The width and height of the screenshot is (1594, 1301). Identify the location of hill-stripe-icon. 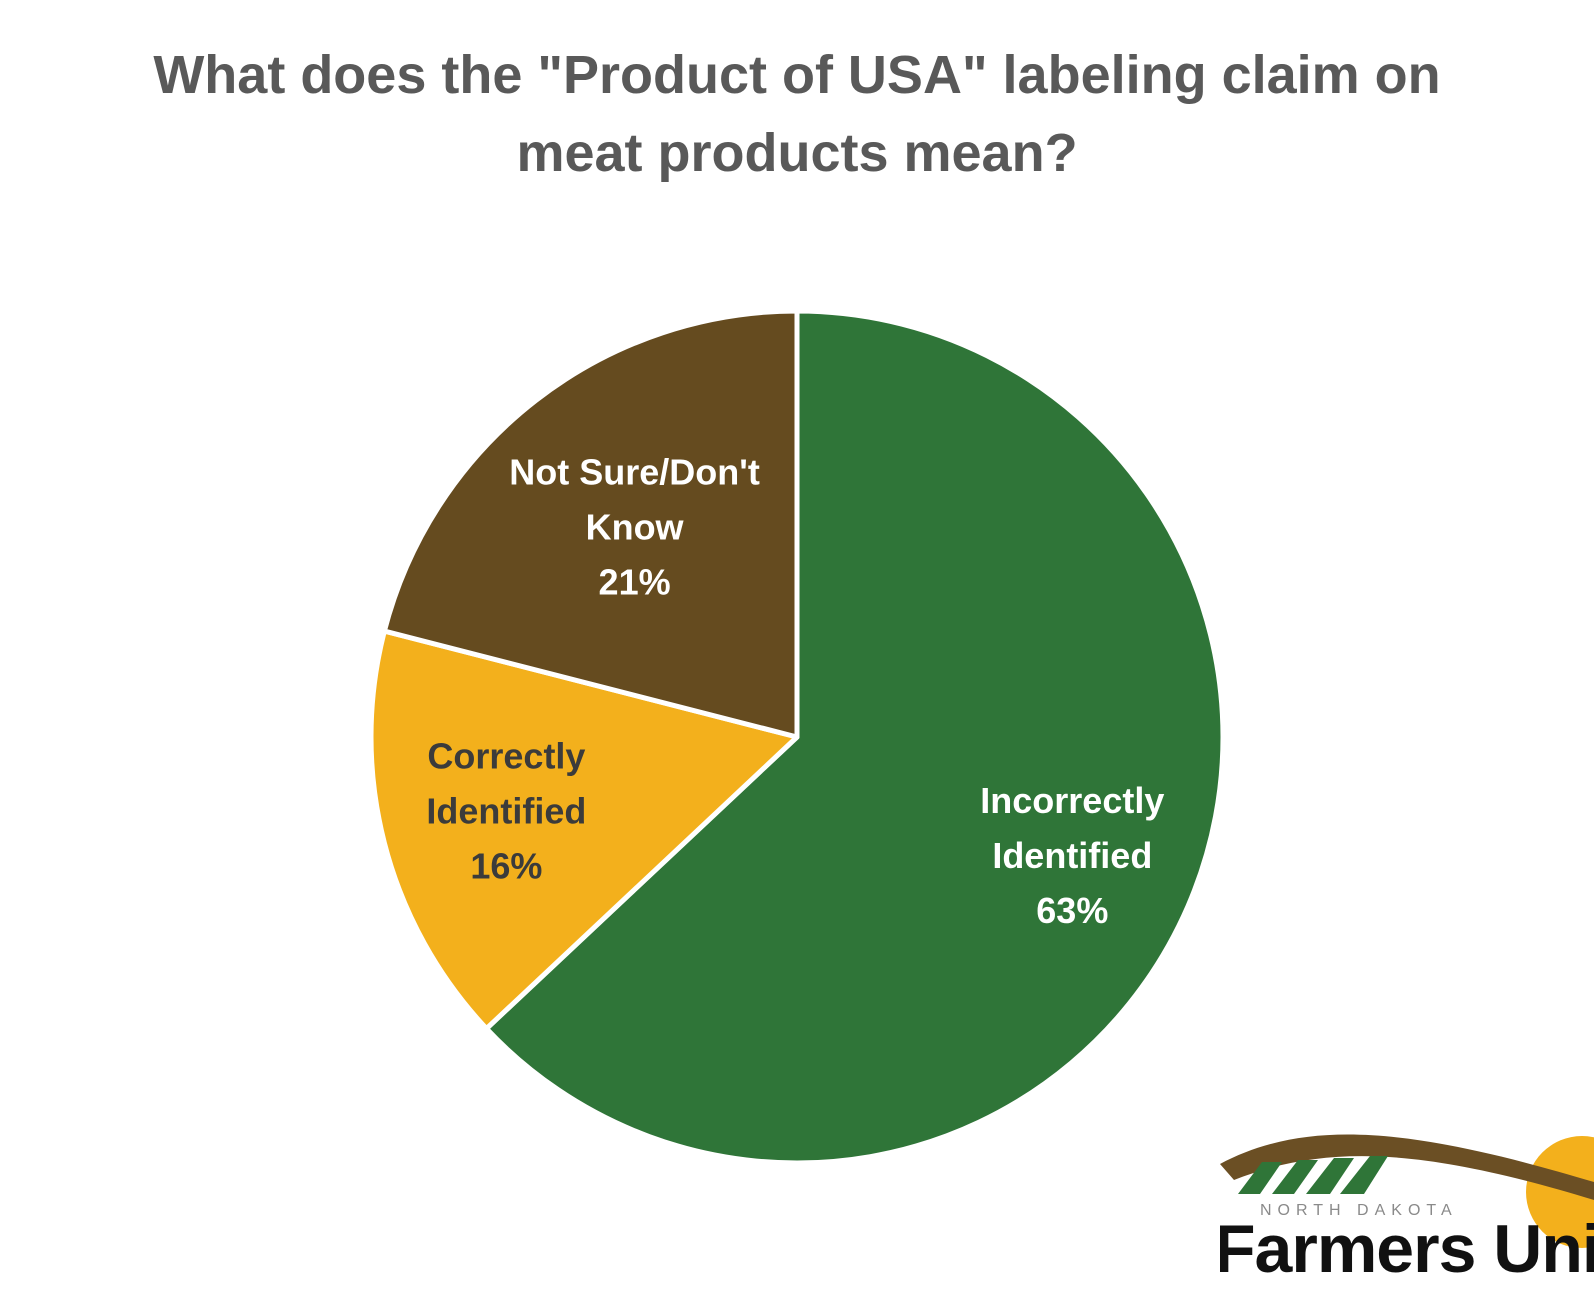
(1407, 1167).